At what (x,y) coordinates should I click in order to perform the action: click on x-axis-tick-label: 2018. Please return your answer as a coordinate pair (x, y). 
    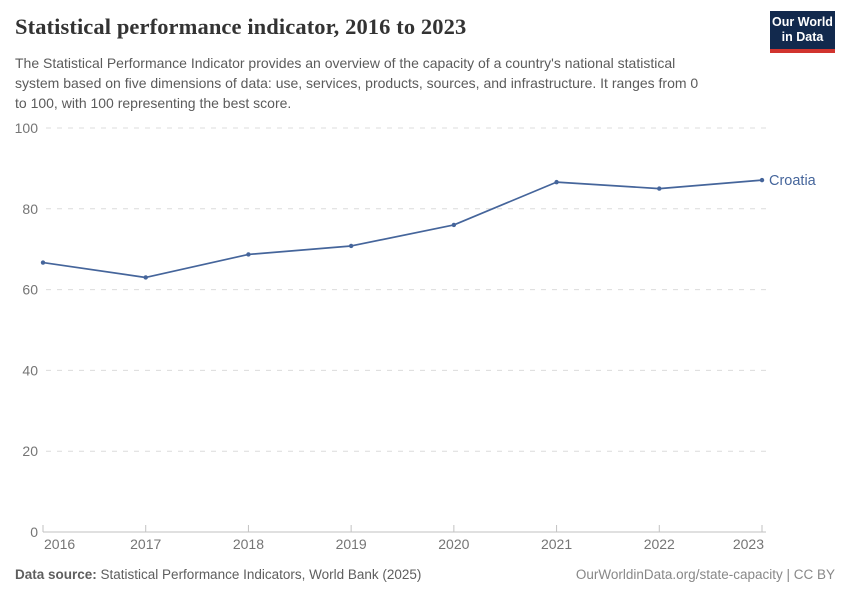
    Looking at the image, I should click on (248, 544).